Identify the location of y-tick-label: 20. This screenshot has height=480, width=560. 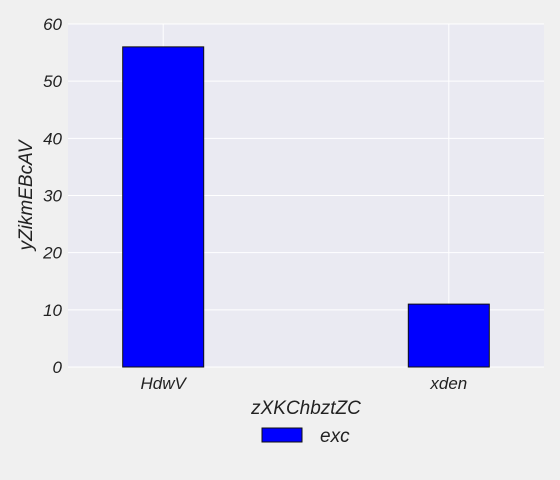
(52, 253).